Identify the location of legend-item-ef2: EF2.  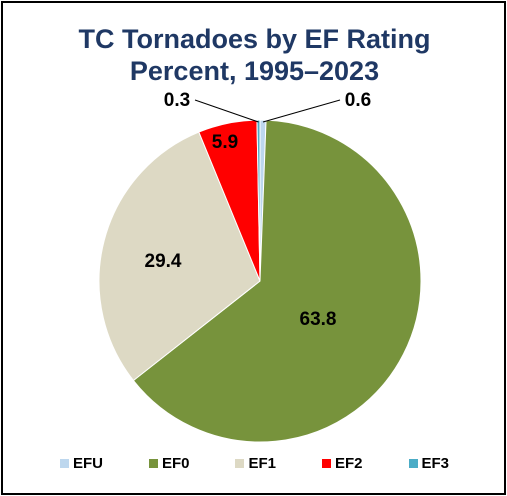
(342, 463).